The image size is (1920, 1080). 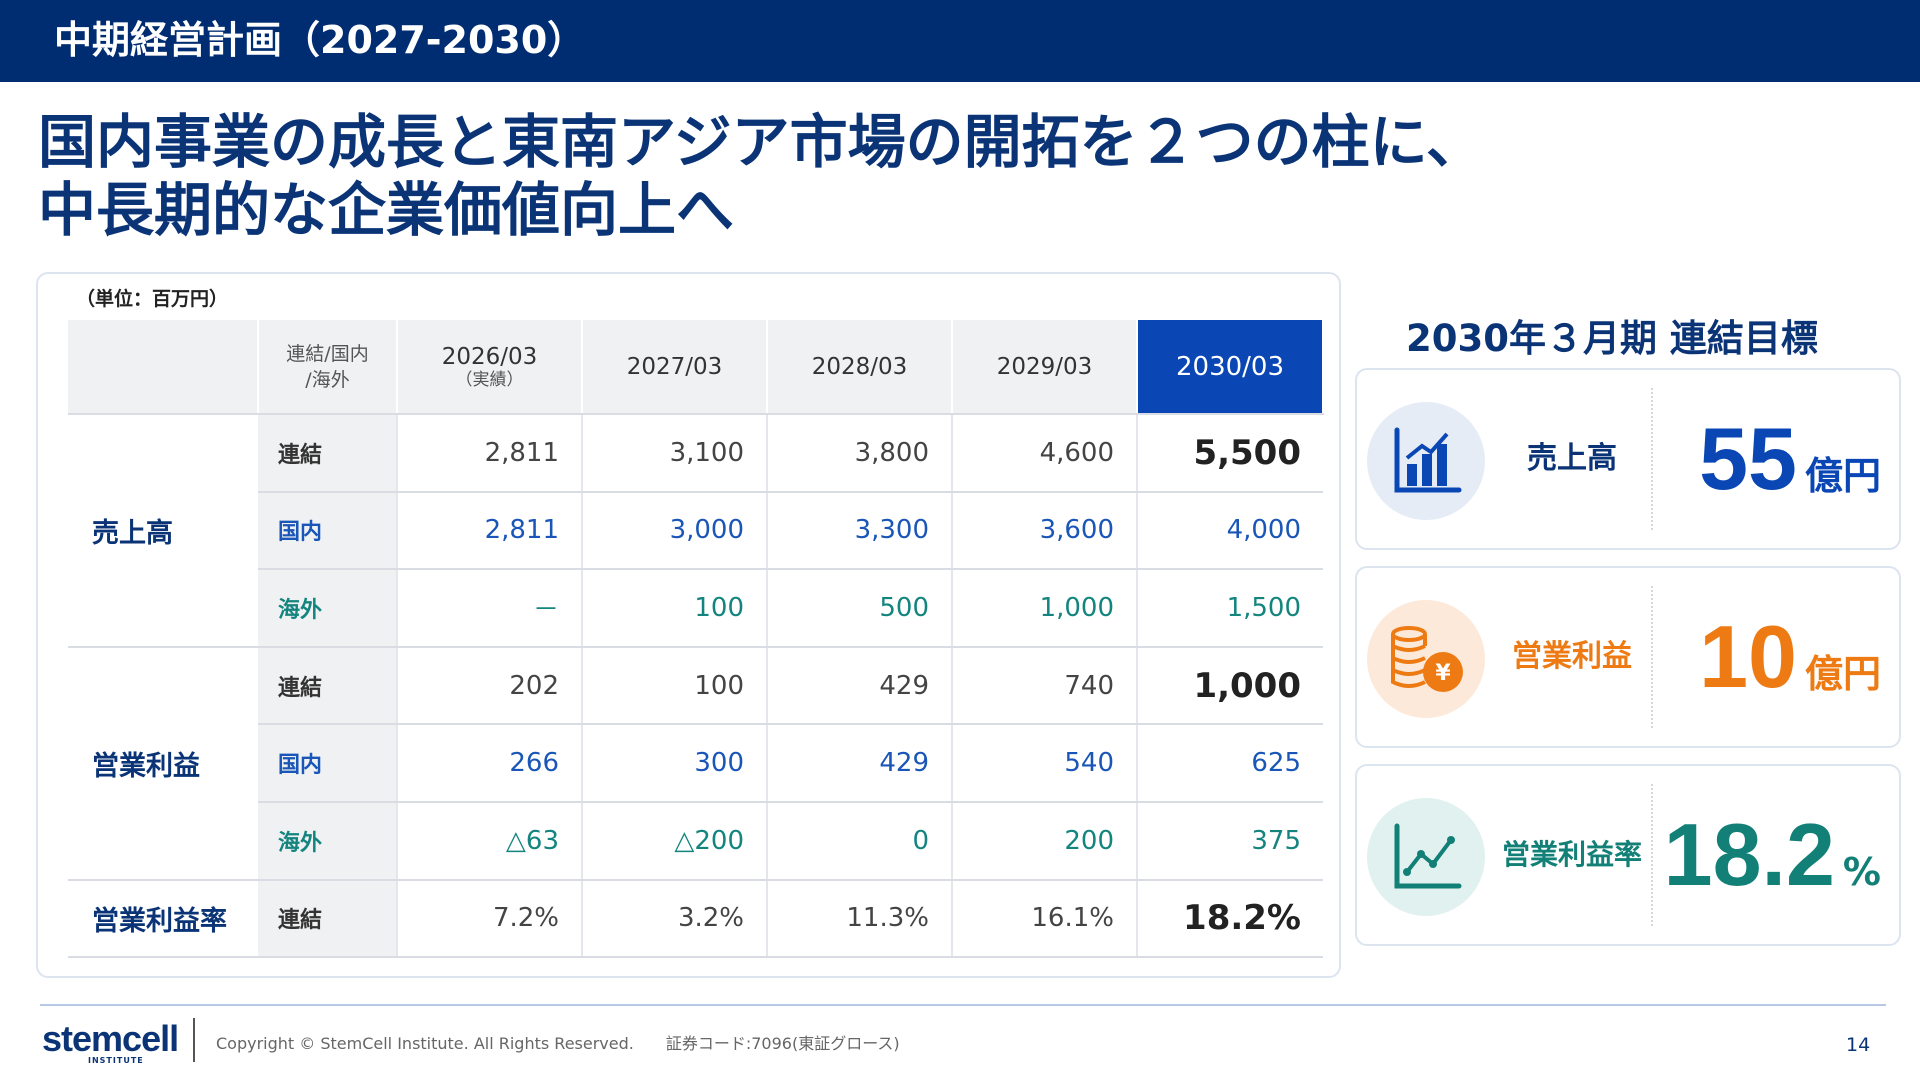 What do you see at coordinates (163, 531) in the screenshot?
I see `category-sales: 売上高` at bounding box center [163, 531].